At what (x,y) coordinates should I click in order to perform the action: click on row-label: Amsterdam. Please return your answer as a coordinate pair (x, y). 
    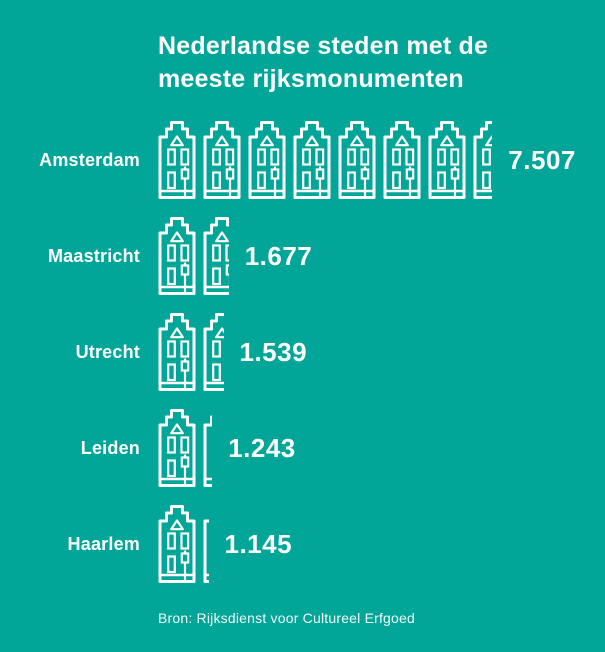
    Looking at the image, I should click on (89, 159).